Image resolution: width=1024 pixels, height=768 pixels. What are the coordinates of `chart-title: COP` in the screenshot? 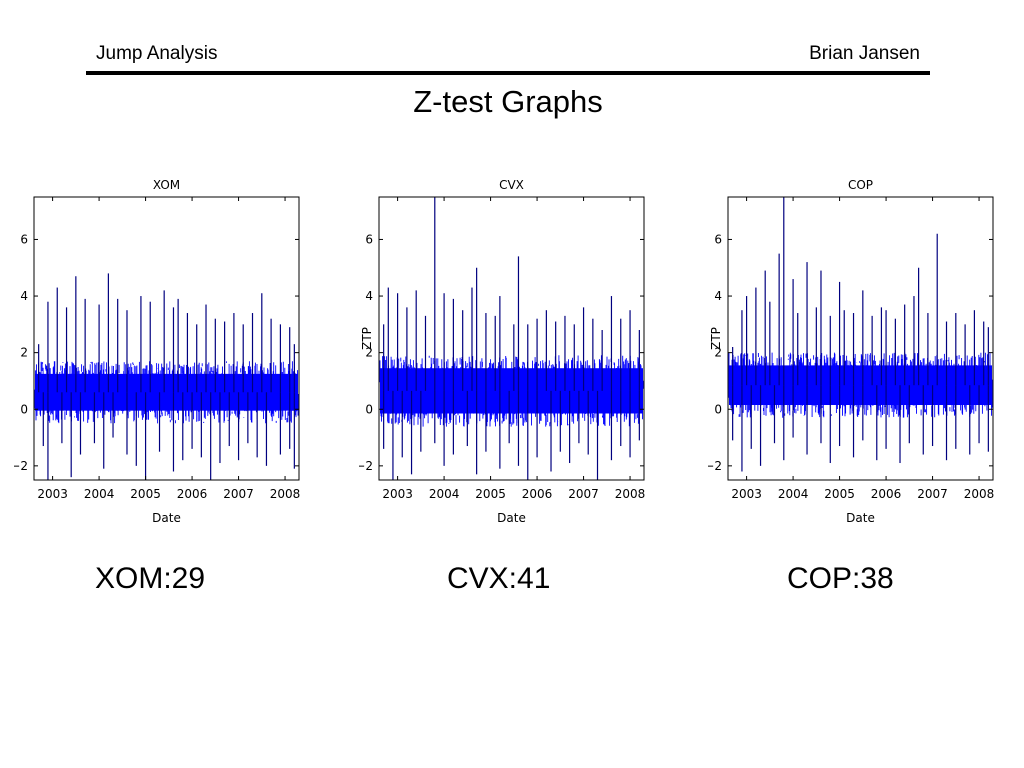 It's located at (860, 185).